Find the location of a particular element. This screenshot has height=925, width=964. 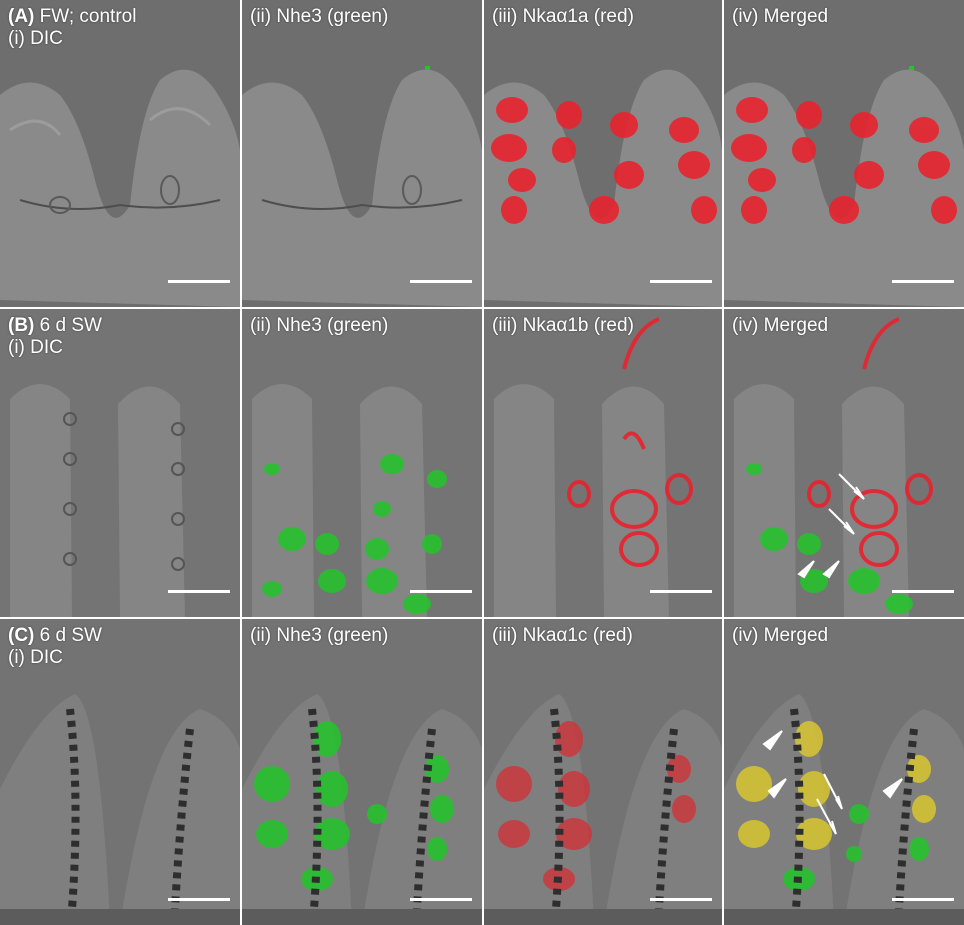

panel-a-dic: (A) FW; control (i) DIC is located at coordinates (120, 153).